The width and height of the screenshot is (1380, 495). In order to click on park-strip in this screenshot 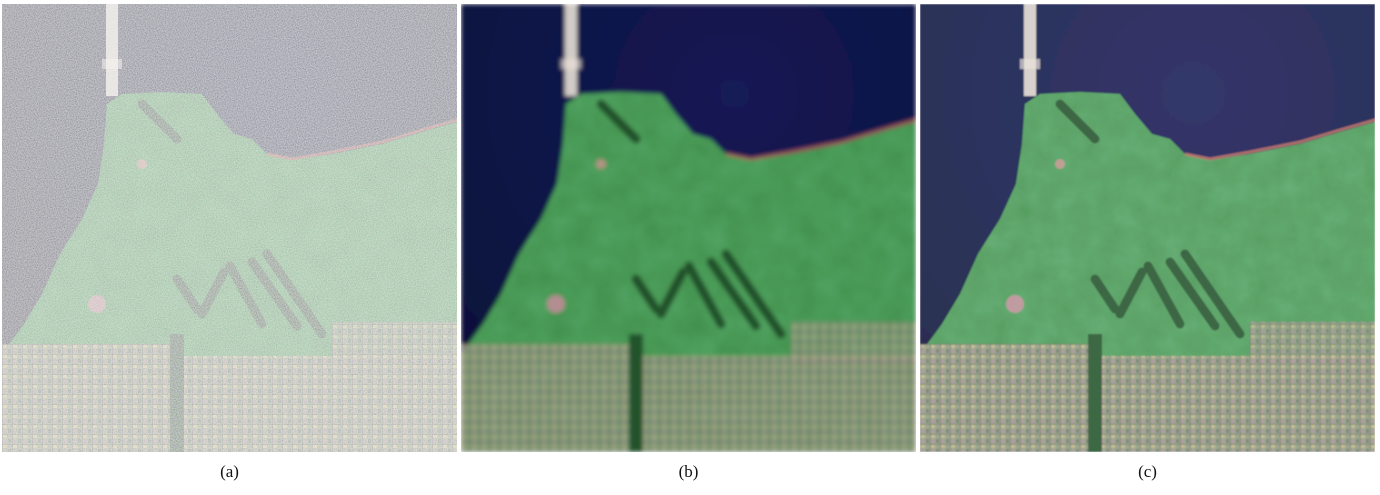, I will do `click(636, 393)`.